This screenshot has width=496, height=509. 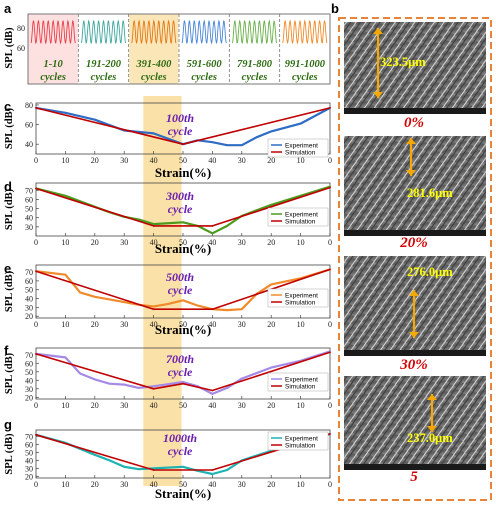 I want to click on panel-letter-c: c, so click(x=7, y=106).